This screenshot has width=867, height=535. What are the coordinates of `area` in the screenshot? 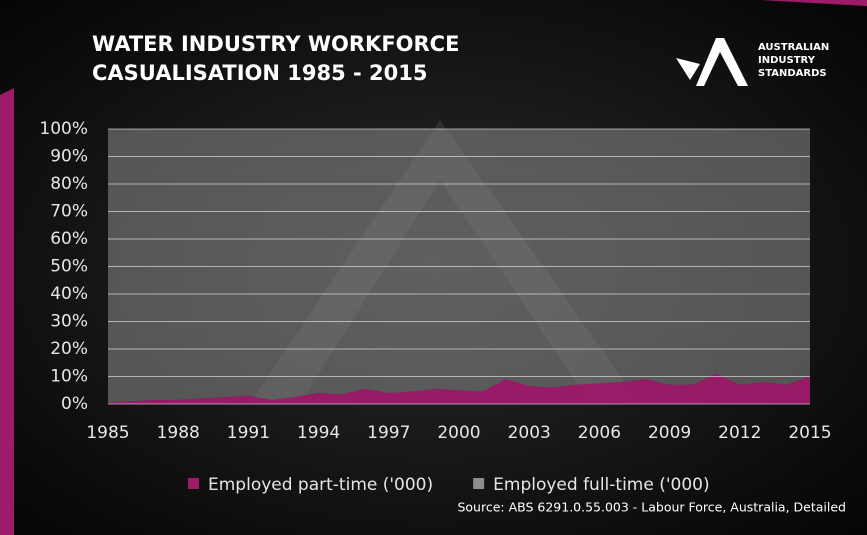 It's located at (459, 388).